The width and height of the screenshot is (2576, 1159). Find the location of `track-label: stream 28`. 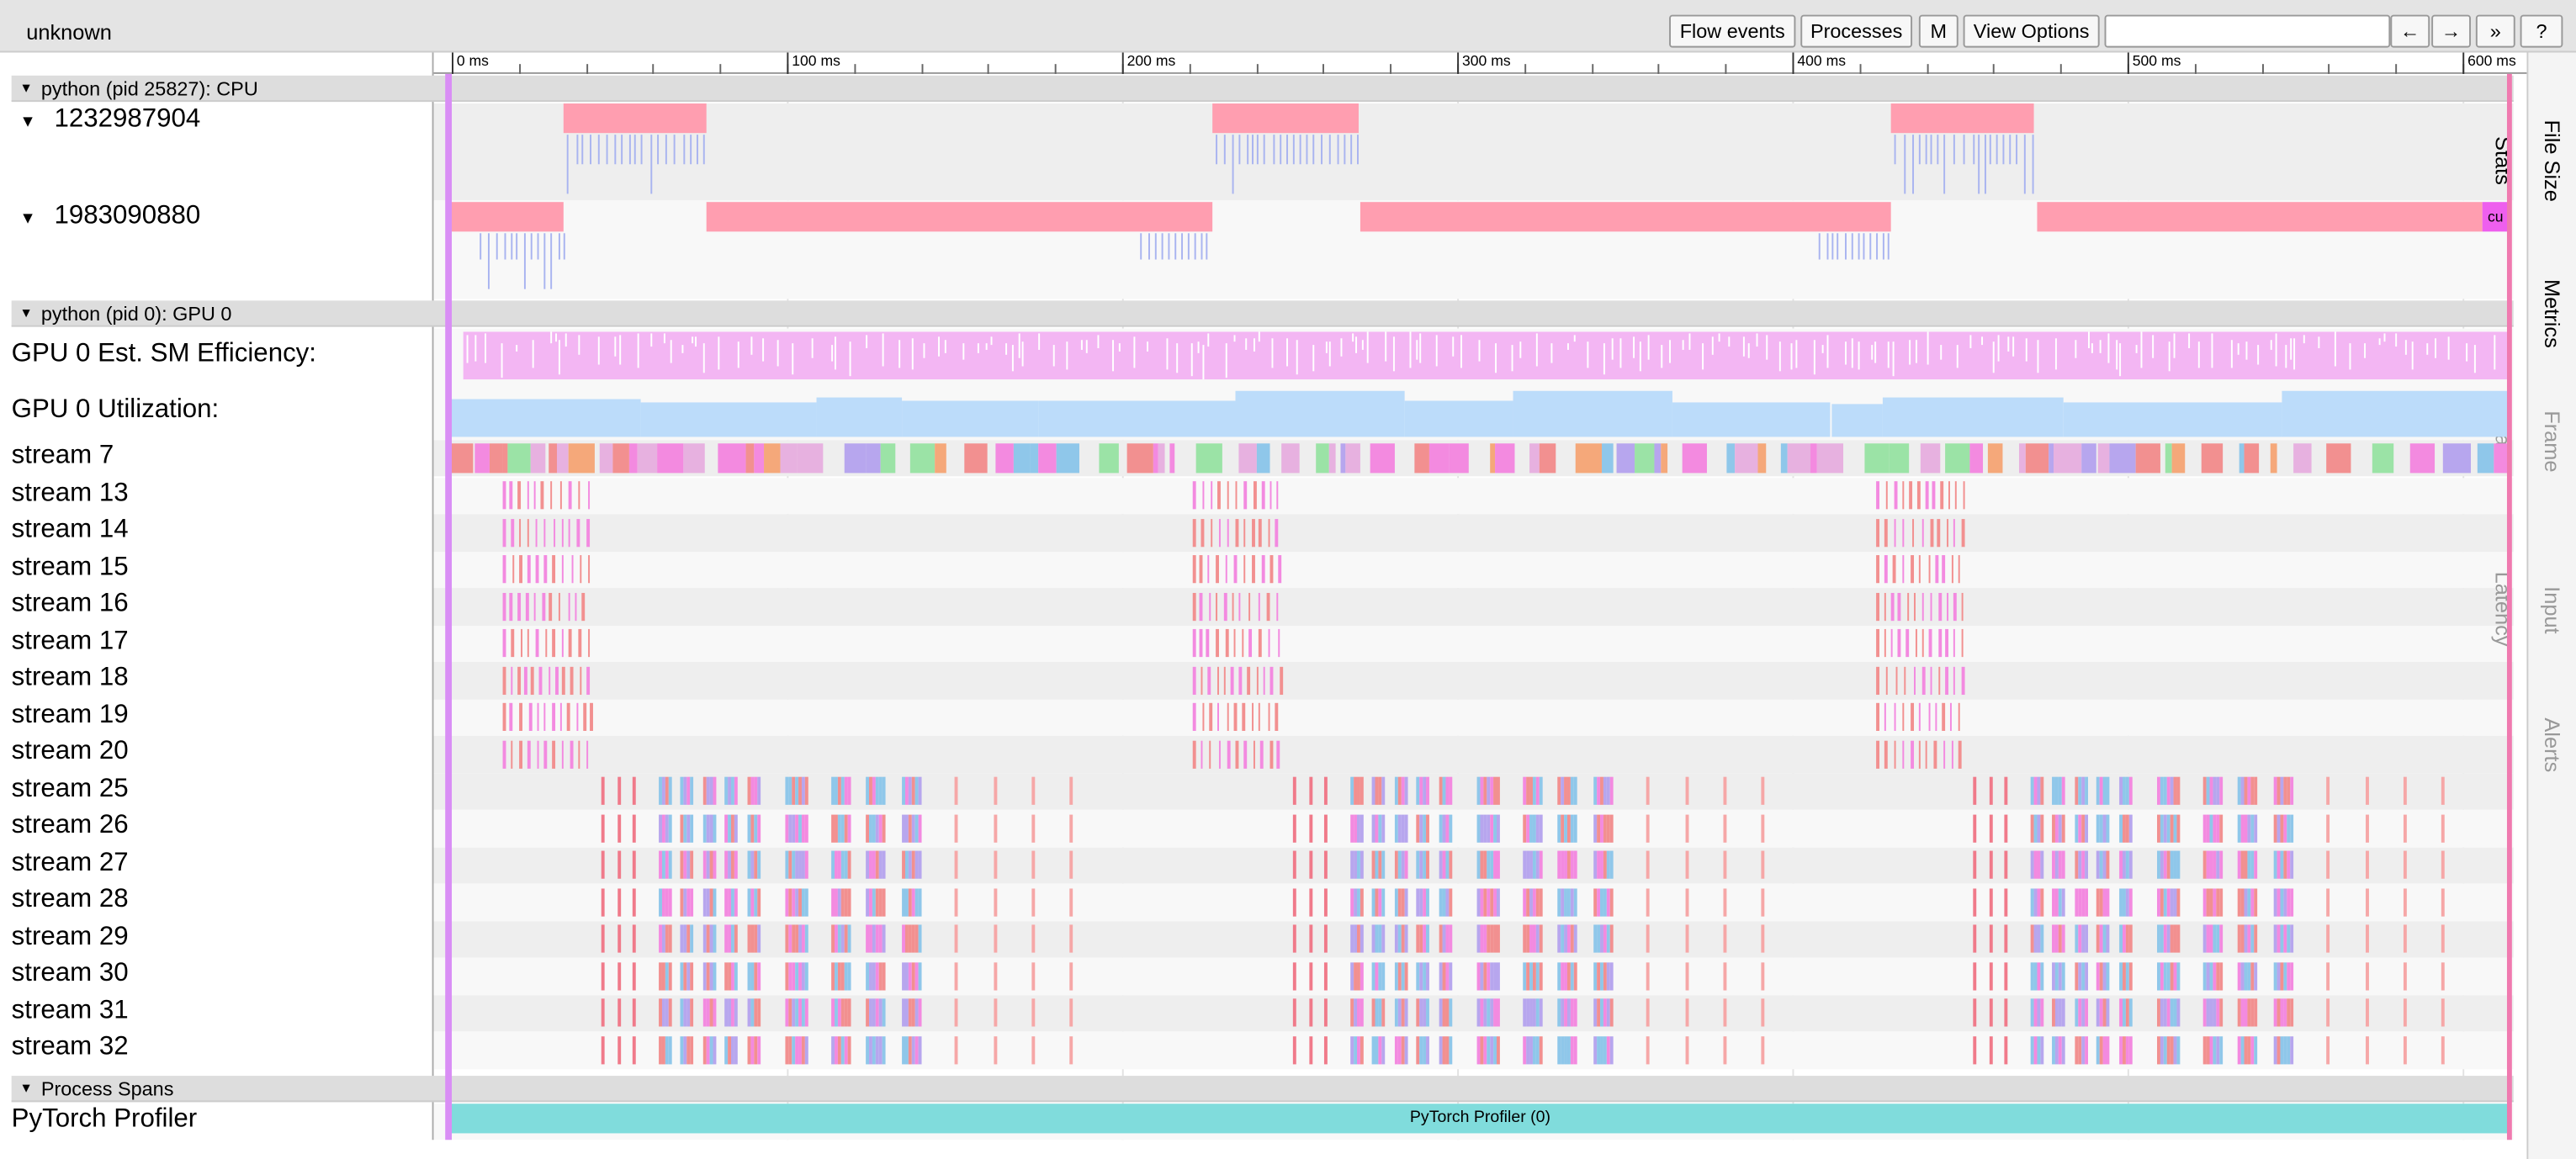

track-label: stream 28 is located at coordinates (70, 900).